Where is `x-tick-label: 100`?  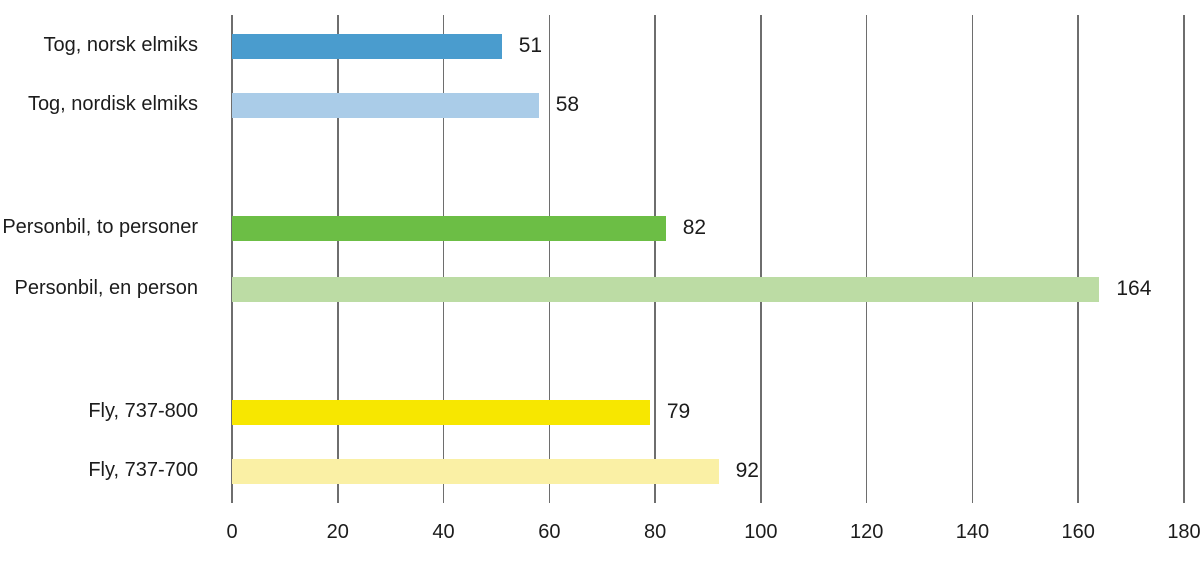
x-tick-label: 100 is located at coordinates (761, 532).